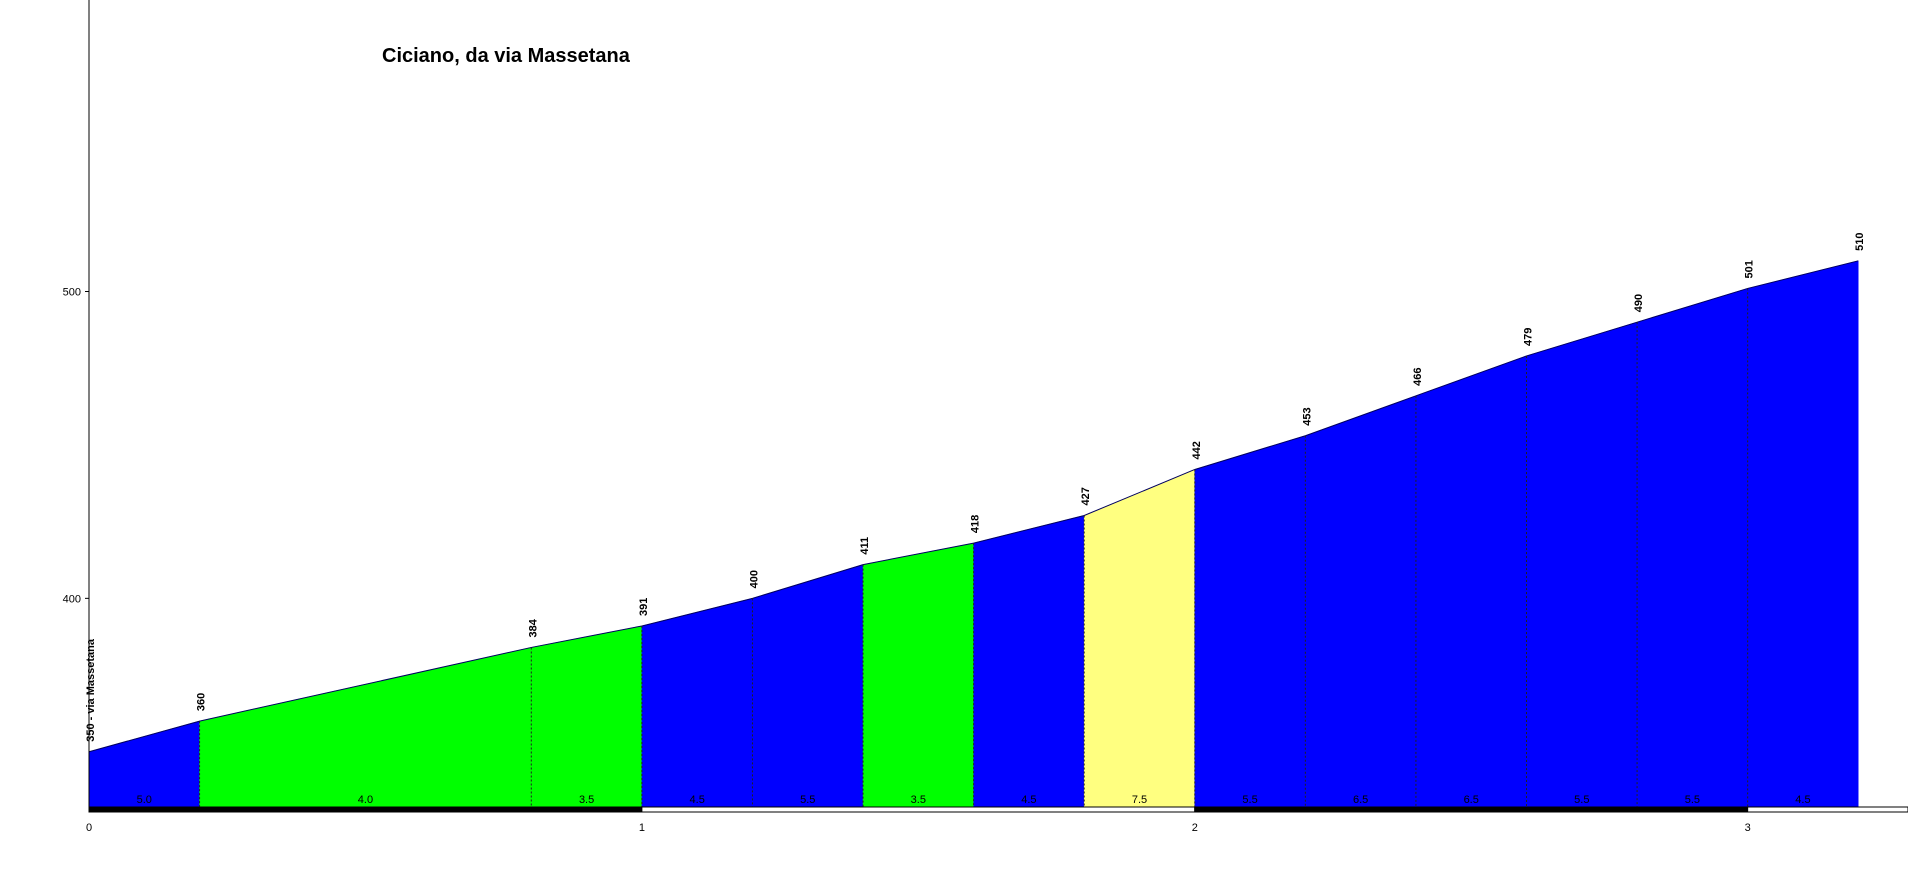 The image size is (1908, 873). Describe the element at coordinates (72, 293) in the screenshot. I see `y-tick-label: 500` at that location.